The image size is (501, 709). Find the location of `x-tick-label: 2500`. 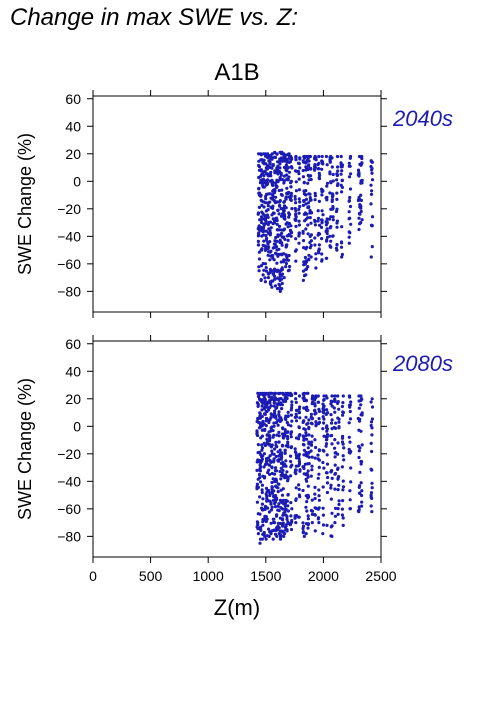

x-tick-label: 2500 is located at coordinates (380, 576).